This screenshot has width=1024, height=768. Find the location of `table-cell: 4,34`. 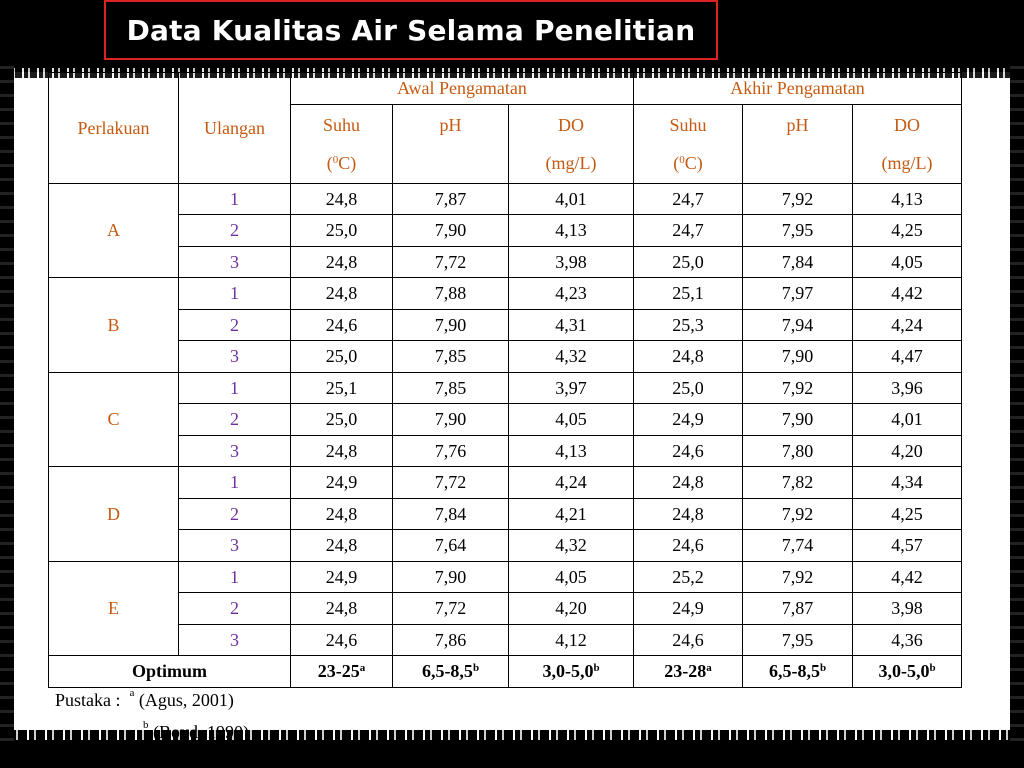

table-cell: 4,34 is located at coordinates (907, 482).